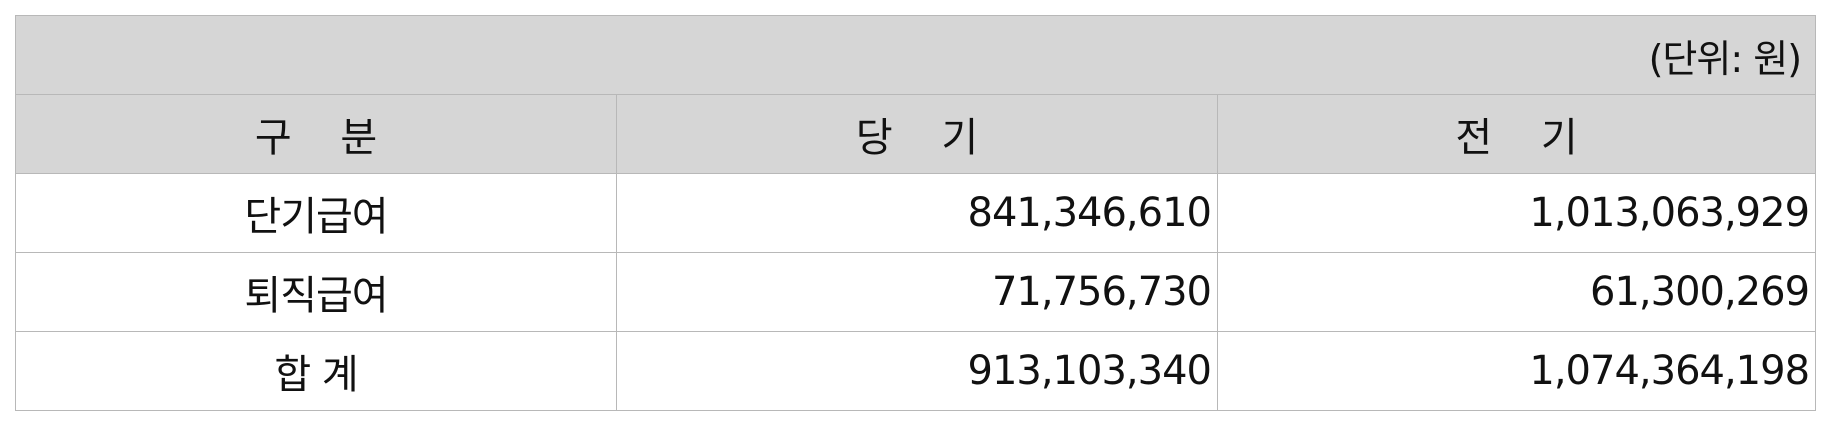 The height and width of the screenshot is (436, 1833). Describe the element at coordinates (316, 371) in the screenshot. I see `row-label: 합 계` at that location.